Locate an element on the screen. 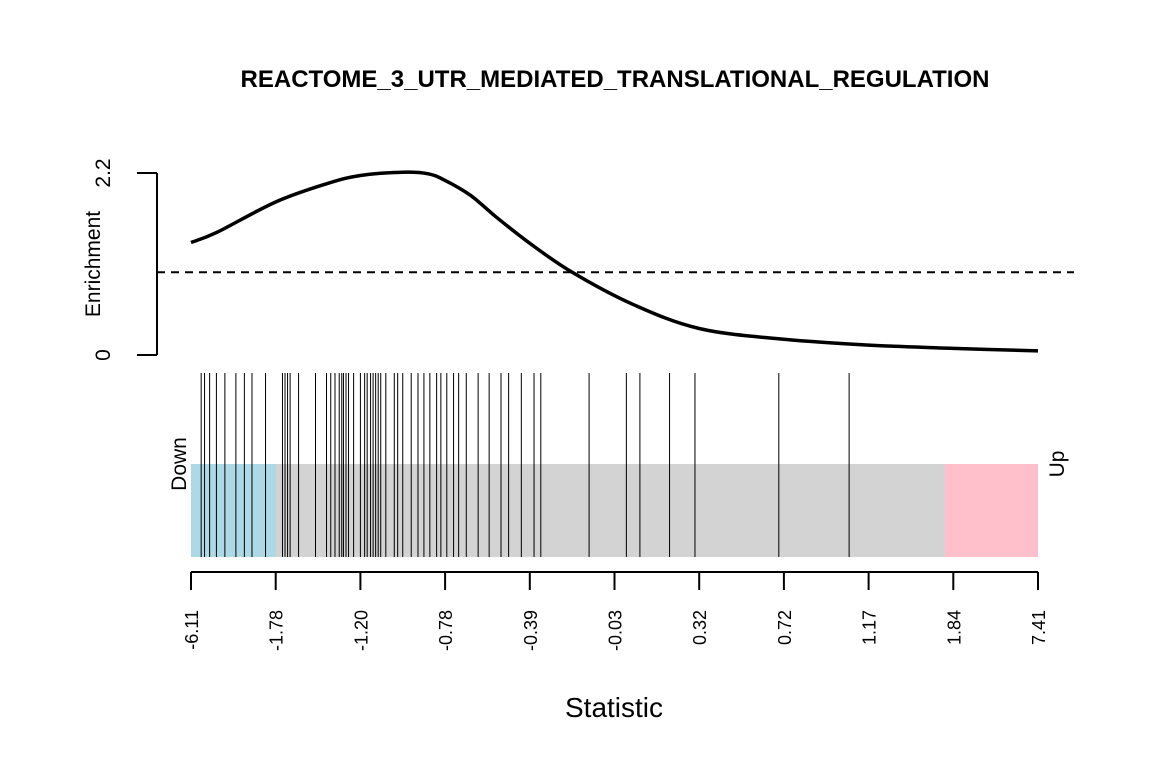 This screenshot has width=1152, height=768. x-tick-label: 0.72 is located at coordinates (785, 627).